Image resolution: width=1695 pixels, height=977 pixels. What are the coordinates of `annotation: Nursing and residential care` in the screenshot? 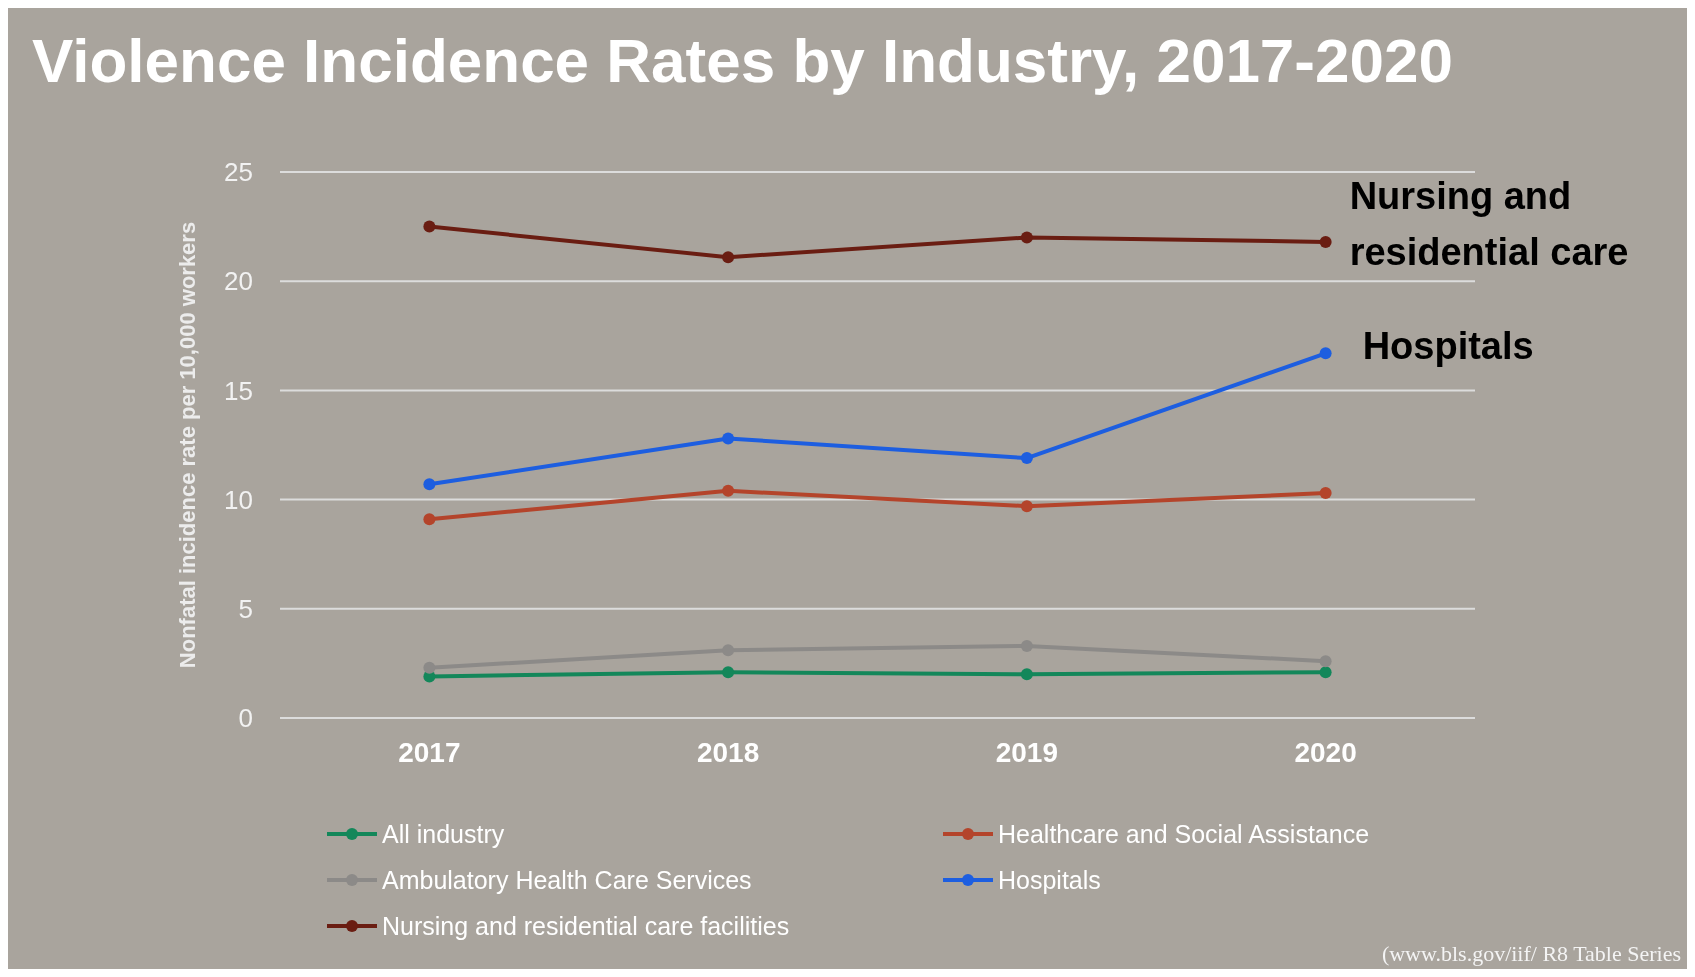 It's located at (1489, 224).